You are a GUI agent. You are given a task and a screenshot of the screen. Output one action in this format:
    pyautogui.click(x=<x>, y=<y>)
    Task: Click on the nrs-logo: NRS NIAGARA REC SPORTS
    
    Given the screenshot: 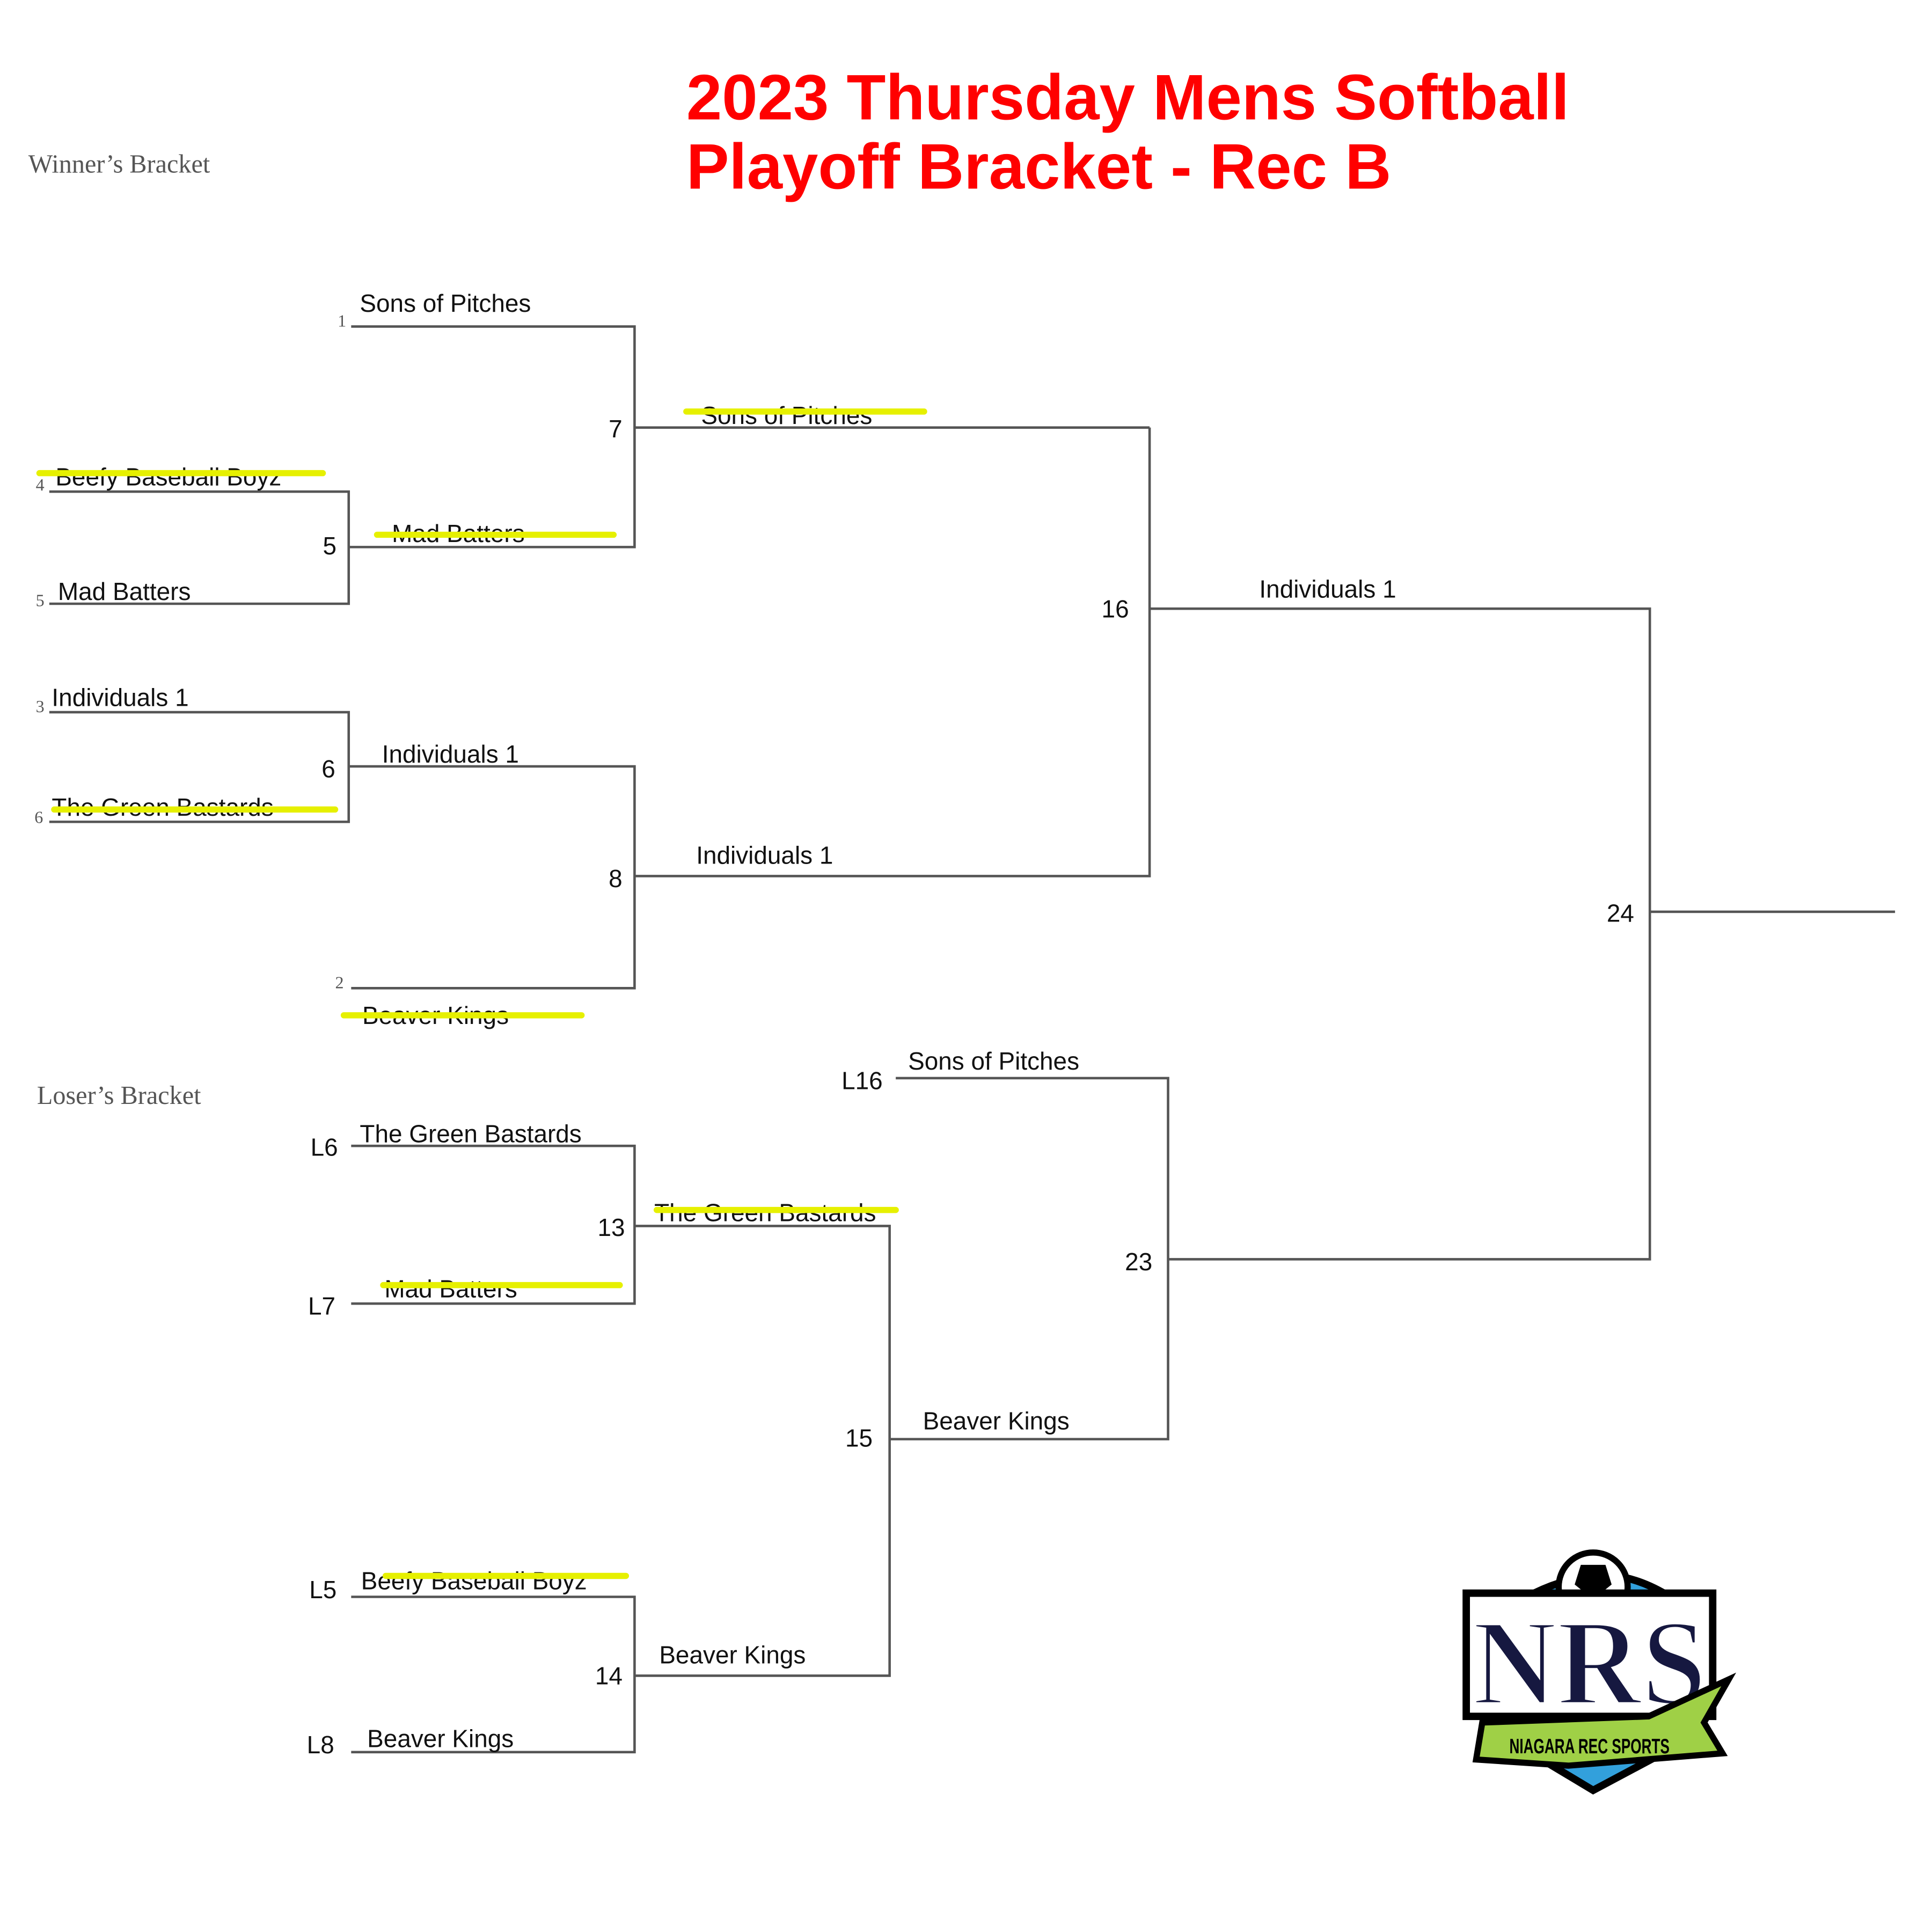 What is the action you would take?
    pyautogui.click(x=1599, y=1672)
    